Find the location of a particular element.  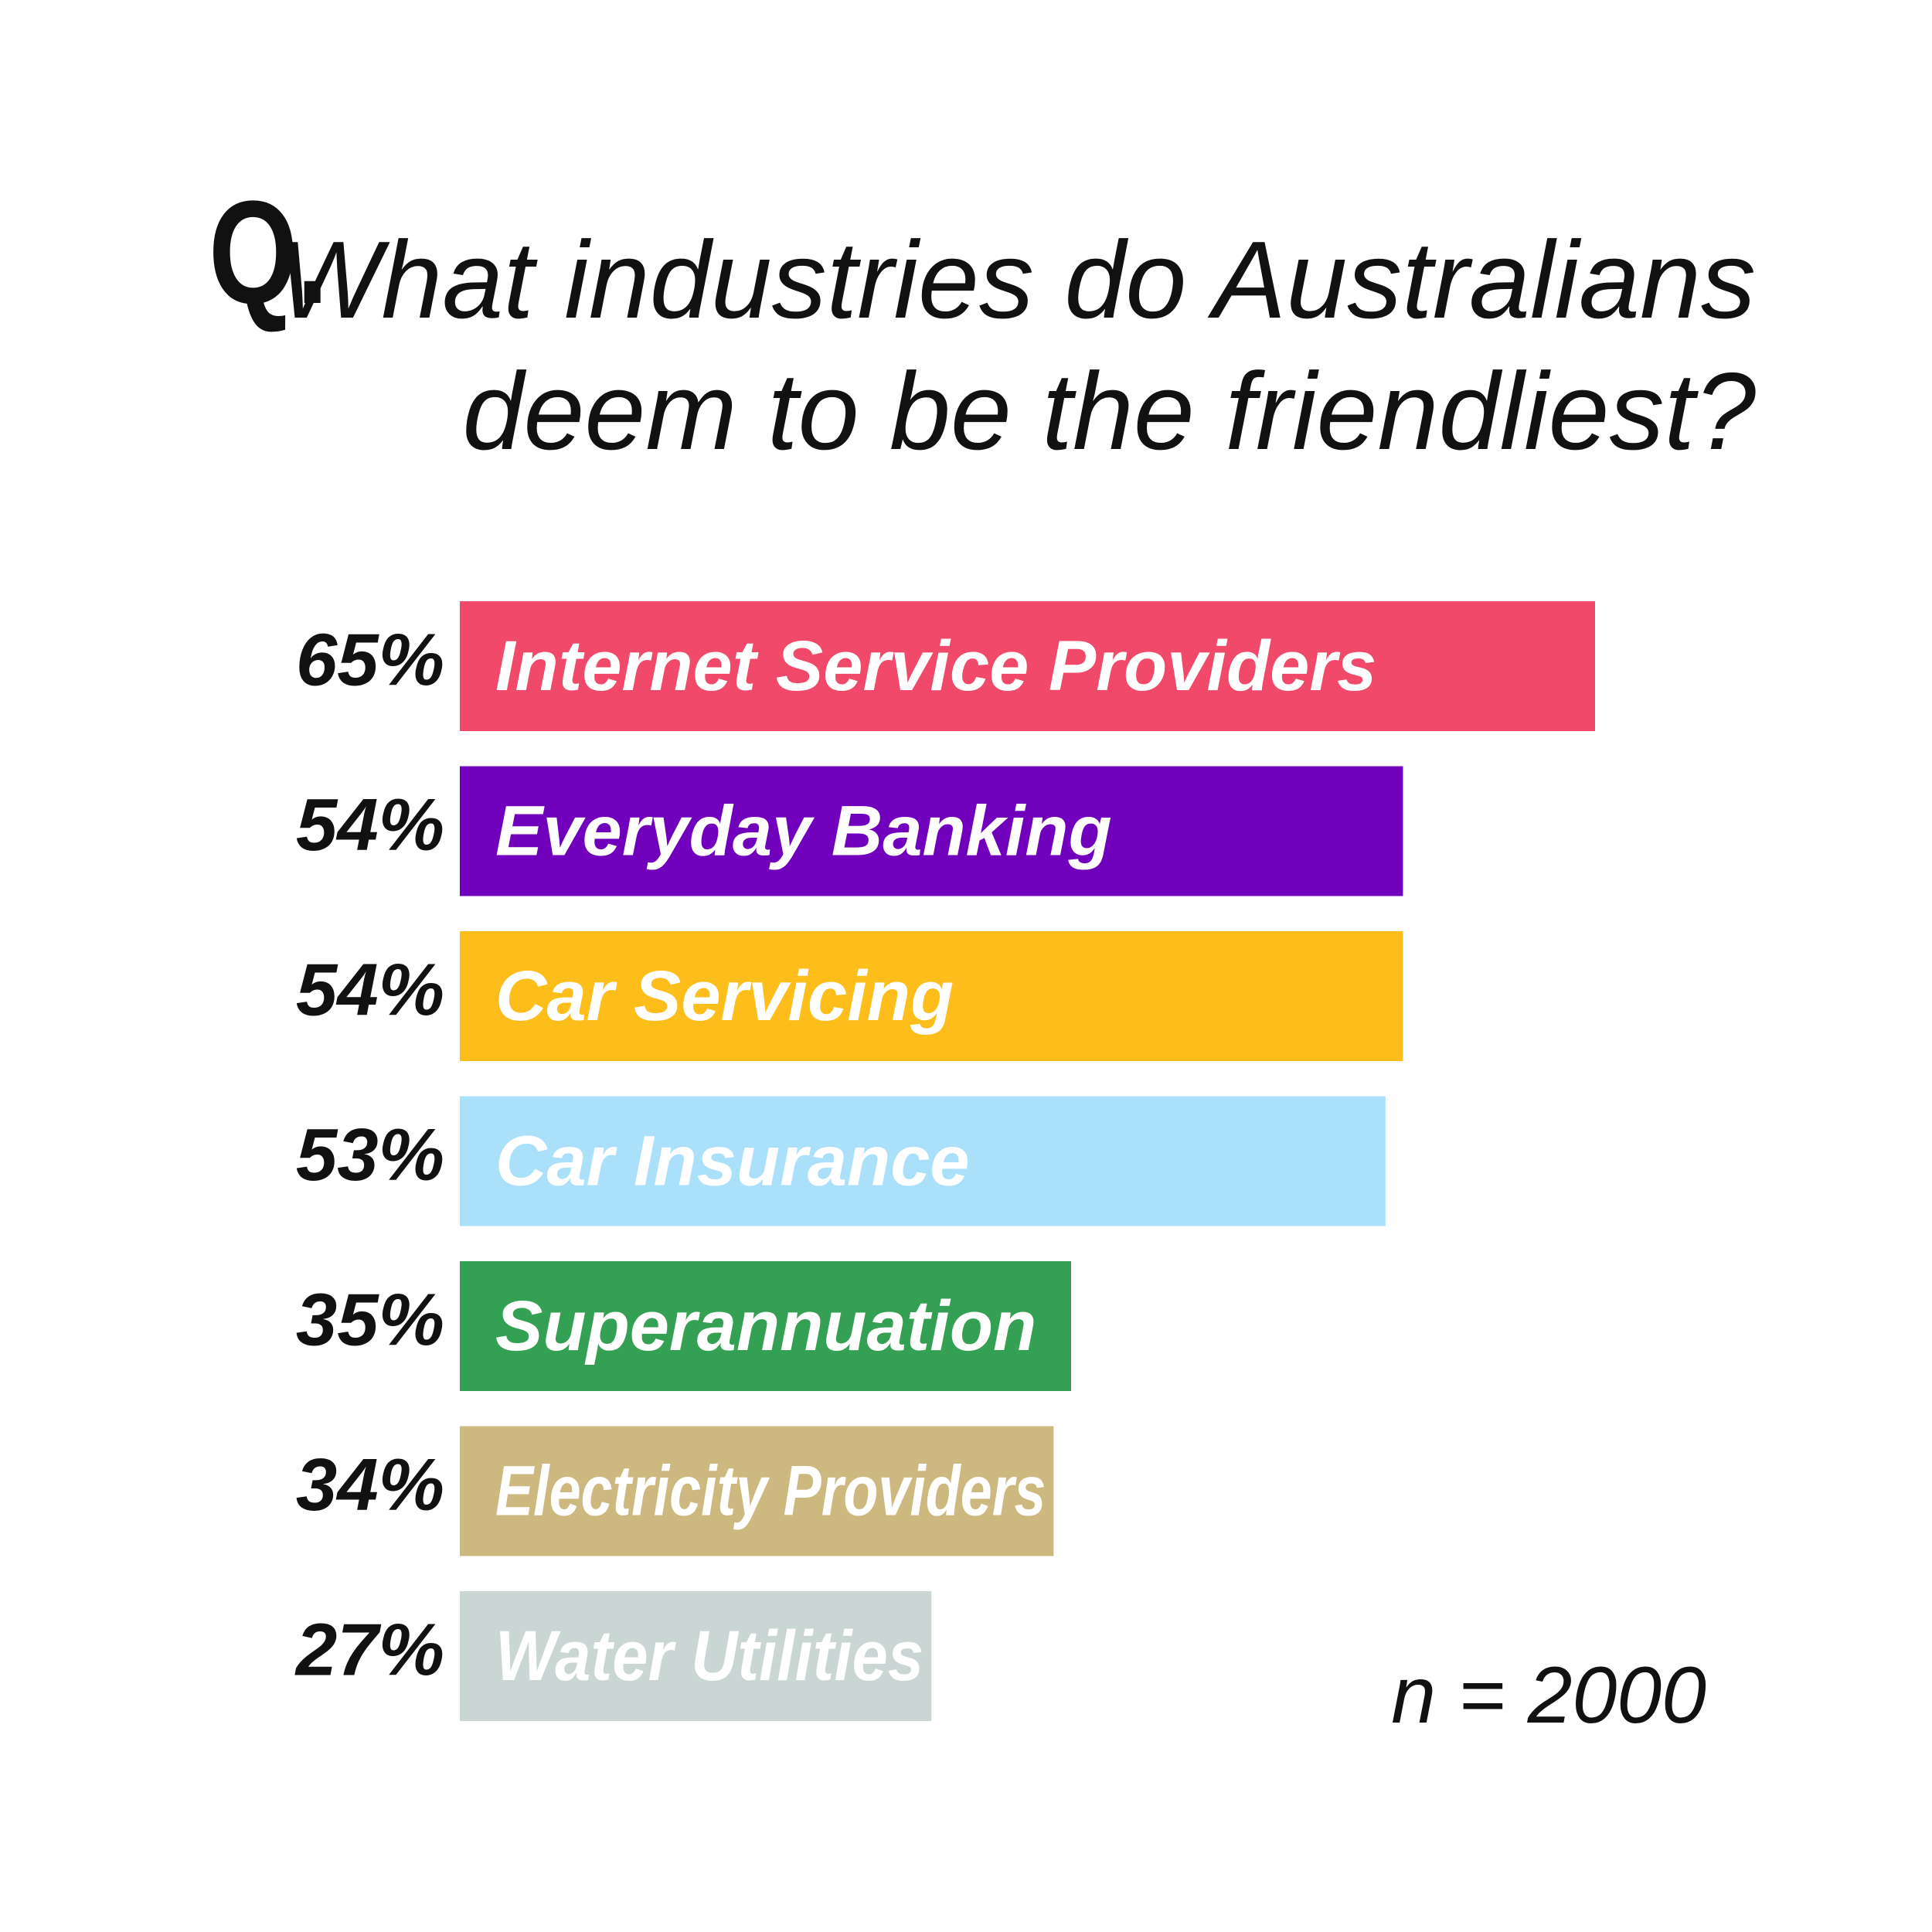

value-label: 35% is located at coordinates (370, 1320).